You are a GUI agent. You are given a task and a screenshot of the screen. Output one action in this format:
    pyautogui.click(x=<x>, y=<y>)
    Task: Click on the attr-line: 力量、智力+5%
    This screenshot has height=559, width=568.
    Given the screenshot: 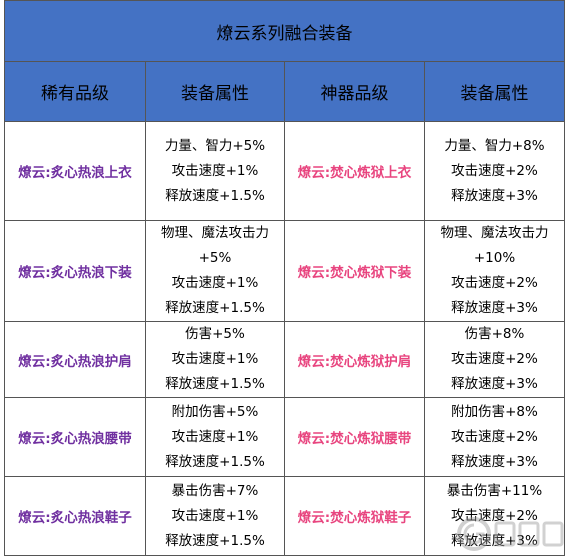 What is the action you would take?
    pyautogui.click(x=215, y=145)
    